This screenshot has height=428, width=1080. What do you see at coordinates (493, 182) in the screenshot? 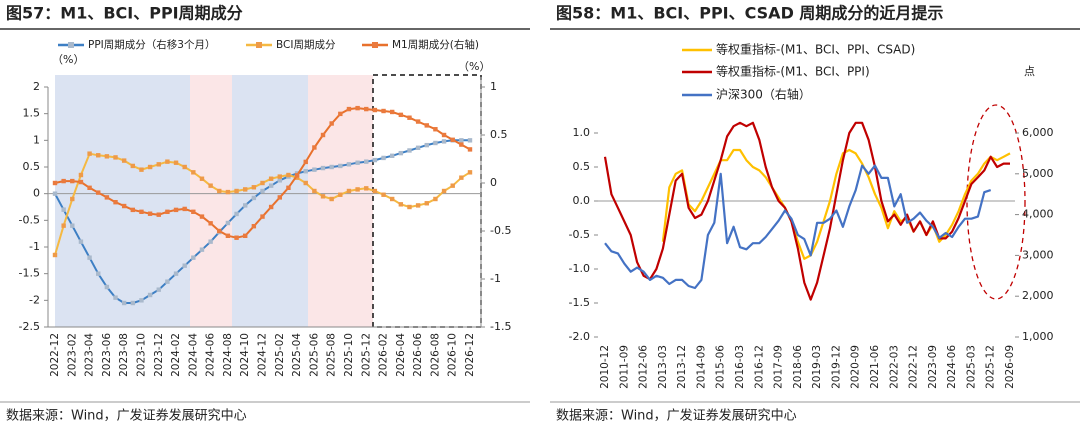
I see `y2-tick-label: 0` at bounding box center [493, 182].